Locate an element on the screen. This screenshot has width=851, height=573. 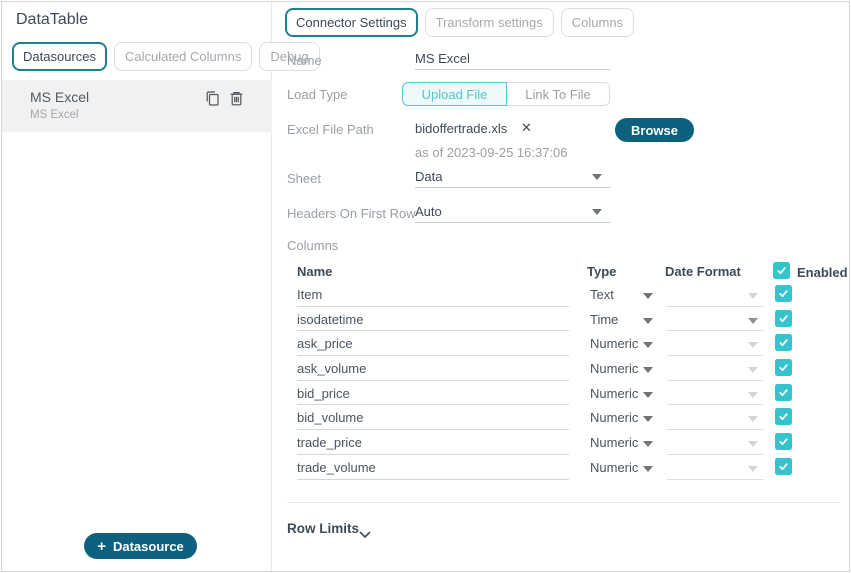
name-input: MS Excel is located at coordinates (442, 58).